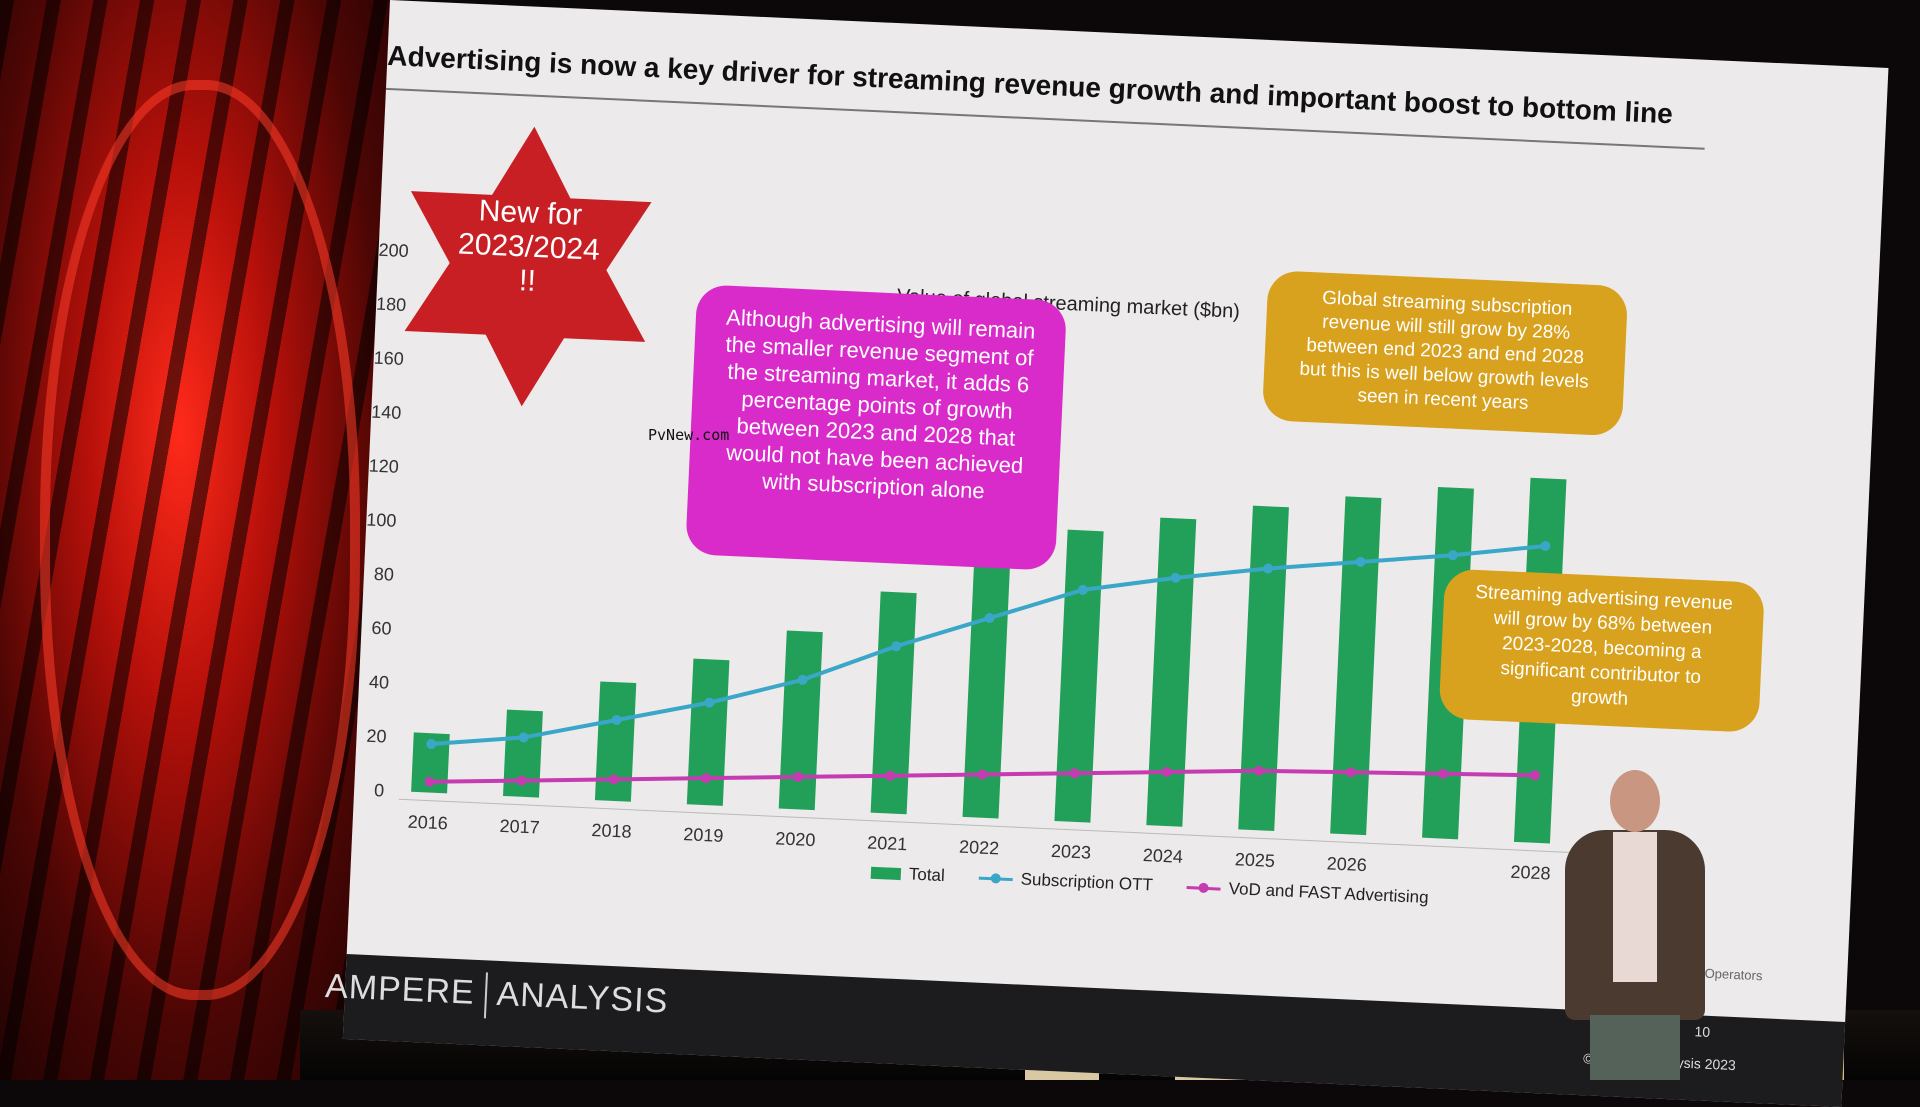 Image resolution: width=1920 pixels, height=1107 pixels. What do you see at coordinates (1254, 860) in the screenshot?
I see `x-tick-label: 2025` at bounding box center [1254, 860].